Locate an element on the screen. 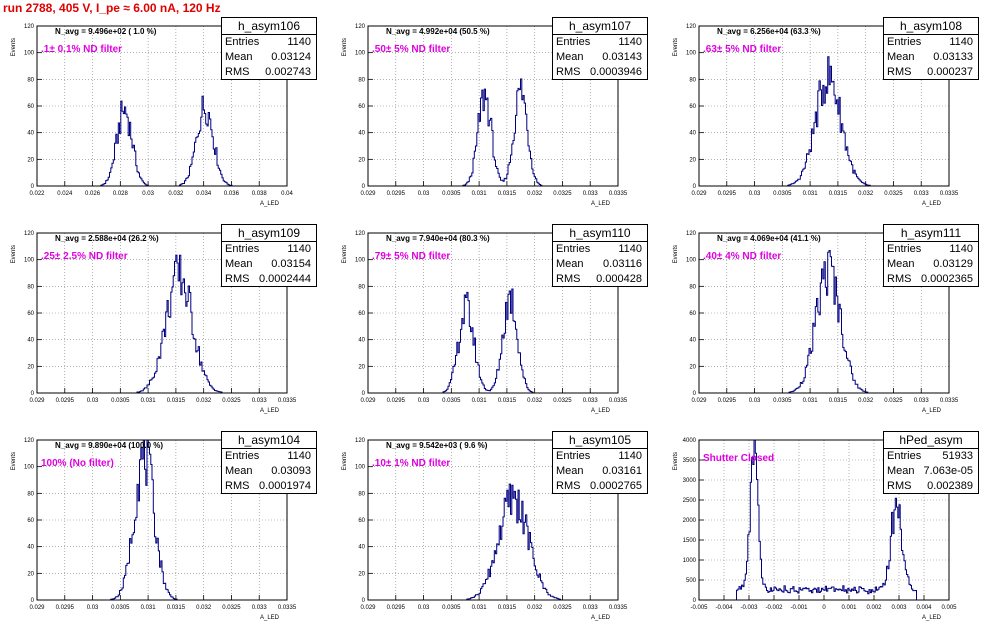  stats-row-mean: Mean 0.03133 is located at coordinates (931, 57).